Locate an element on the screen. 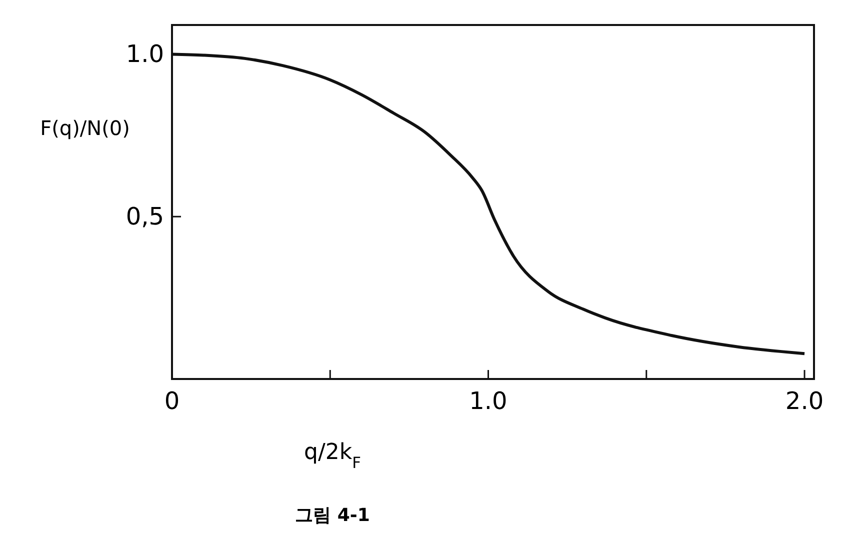  x-tick-label: 1.0 is located at coordinates (488, 401).